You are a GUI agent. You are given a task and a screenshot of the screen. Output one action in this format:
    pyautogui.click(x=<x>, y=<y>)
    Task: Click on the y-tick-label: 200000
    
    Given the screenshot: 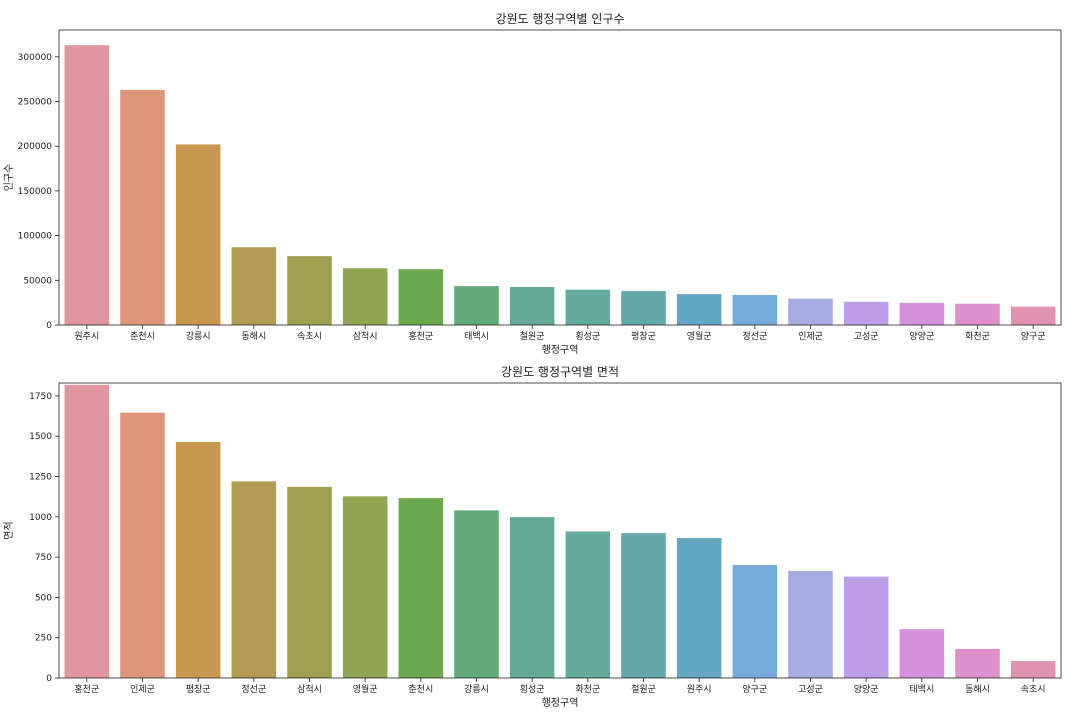 What is the action you would take?
    pyautogui.click(x=35, y=147)
    